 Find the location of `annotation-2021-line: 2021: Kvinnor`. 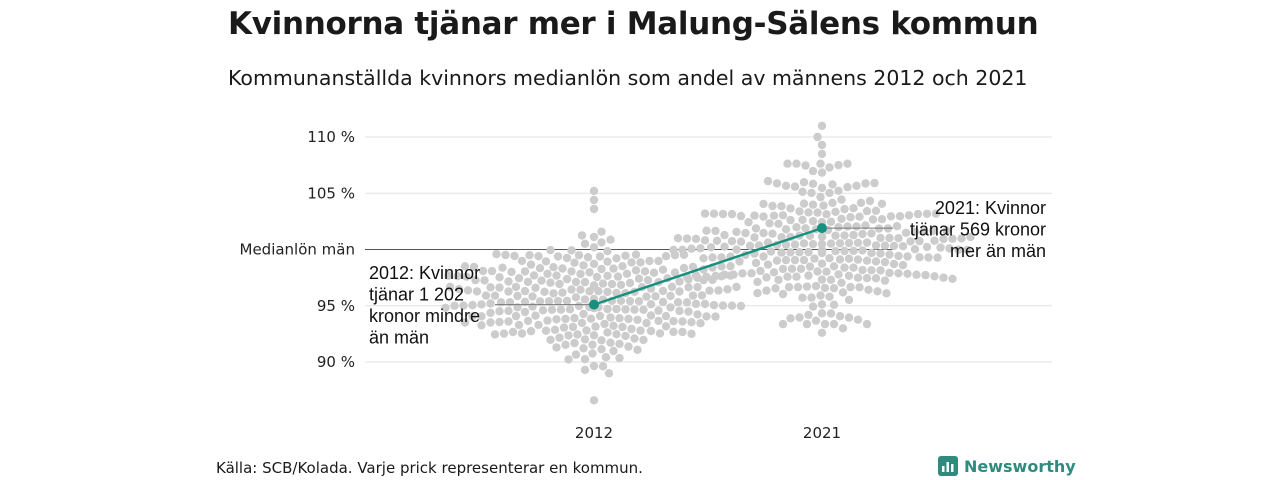

annotation-2021-line: 2021: Kvinnor is located at coordinates (990, 208).